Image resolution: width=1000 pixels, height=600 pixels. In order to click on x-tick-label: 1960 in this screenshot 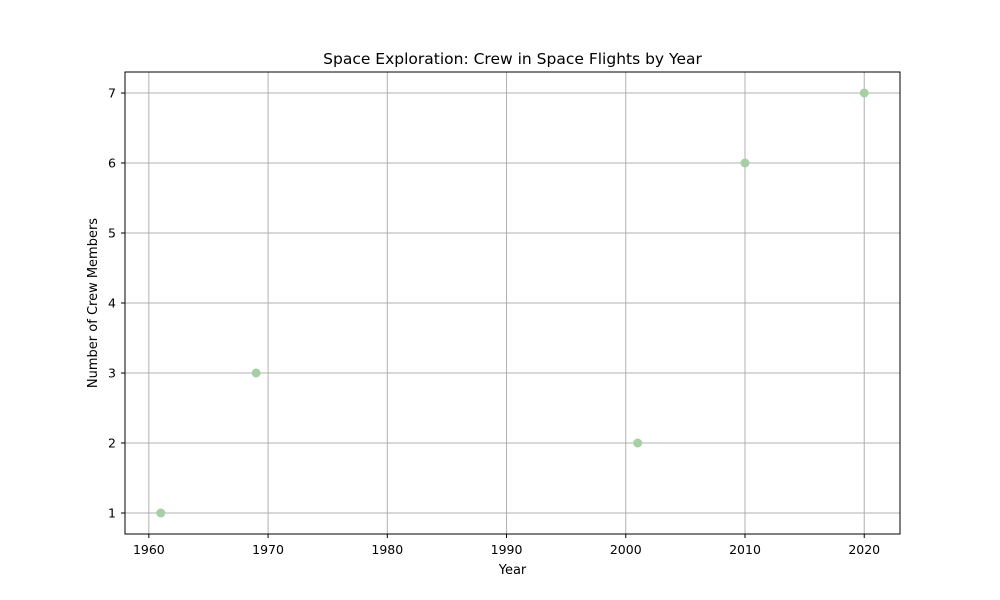, I will do `click(149, 549)`.